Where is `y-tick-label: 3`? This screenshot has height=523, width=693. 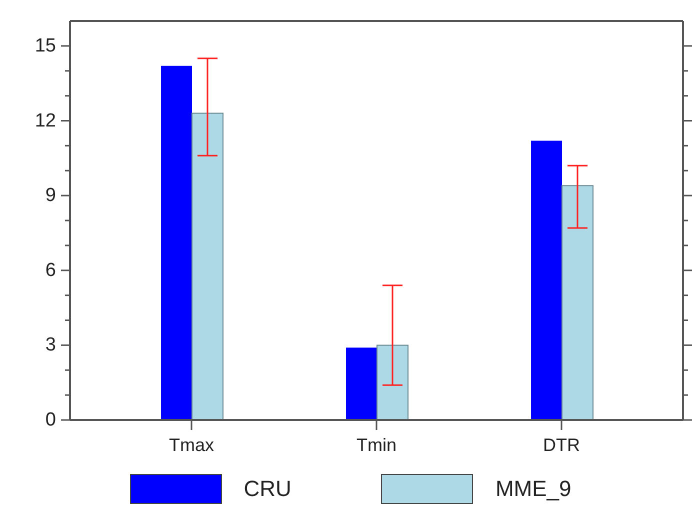 y-tick-label: 3 is located at coordinates (50, 345).